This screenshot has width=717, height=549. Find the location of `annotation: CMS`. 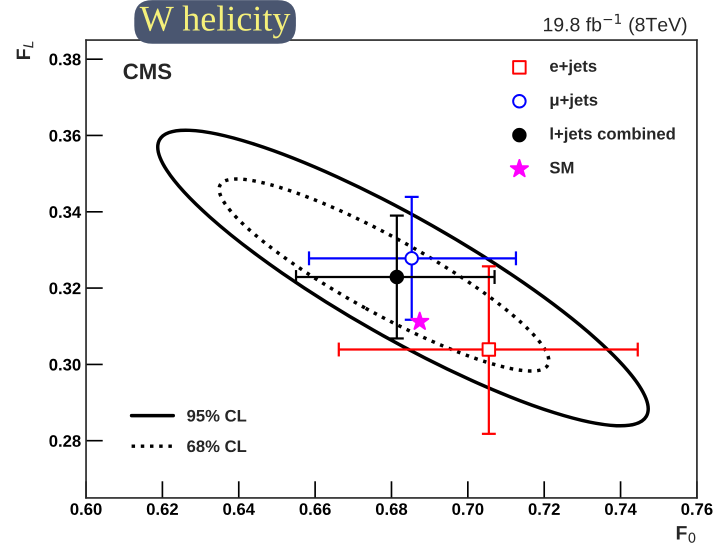

annotation: CMS is located at coordinates (148, 72).